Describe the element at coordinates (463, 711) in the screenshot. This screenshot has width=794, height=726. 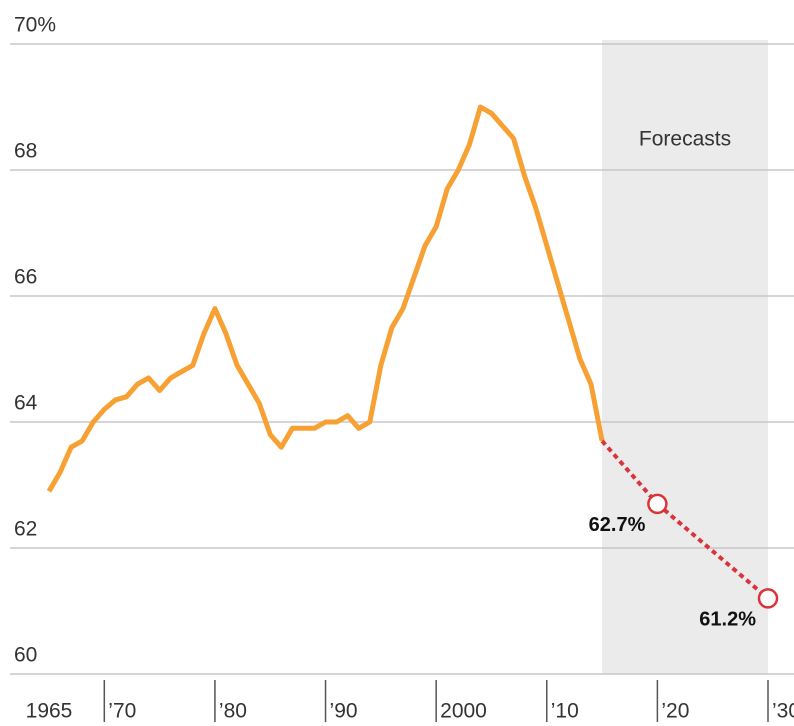
I see `x-tick-label: 2000` at that location.